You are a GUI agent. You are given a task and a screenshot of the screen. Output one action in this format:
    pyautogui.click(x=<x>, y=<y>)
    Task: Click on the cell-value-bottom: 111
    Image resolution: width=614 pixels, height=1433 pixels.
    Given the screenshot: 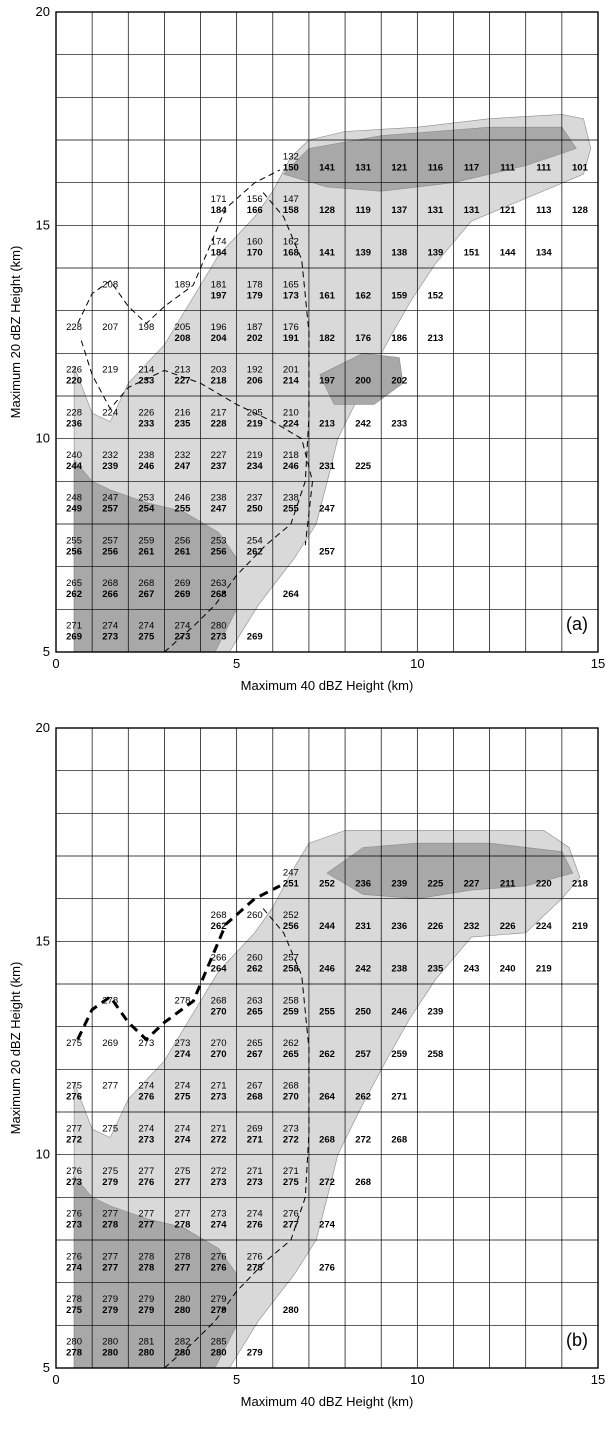 What is the action you would take?
    pyautogui.click(x=508, y=167)
    